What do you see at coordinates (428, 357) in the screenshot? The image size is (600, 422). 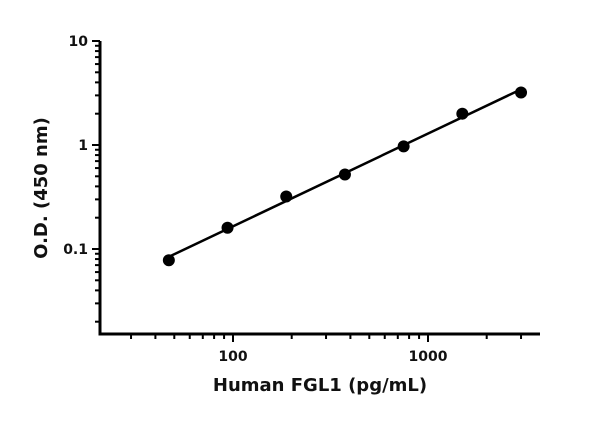 I see `x-tick-label: 1000` at bounding box center [428, 357].